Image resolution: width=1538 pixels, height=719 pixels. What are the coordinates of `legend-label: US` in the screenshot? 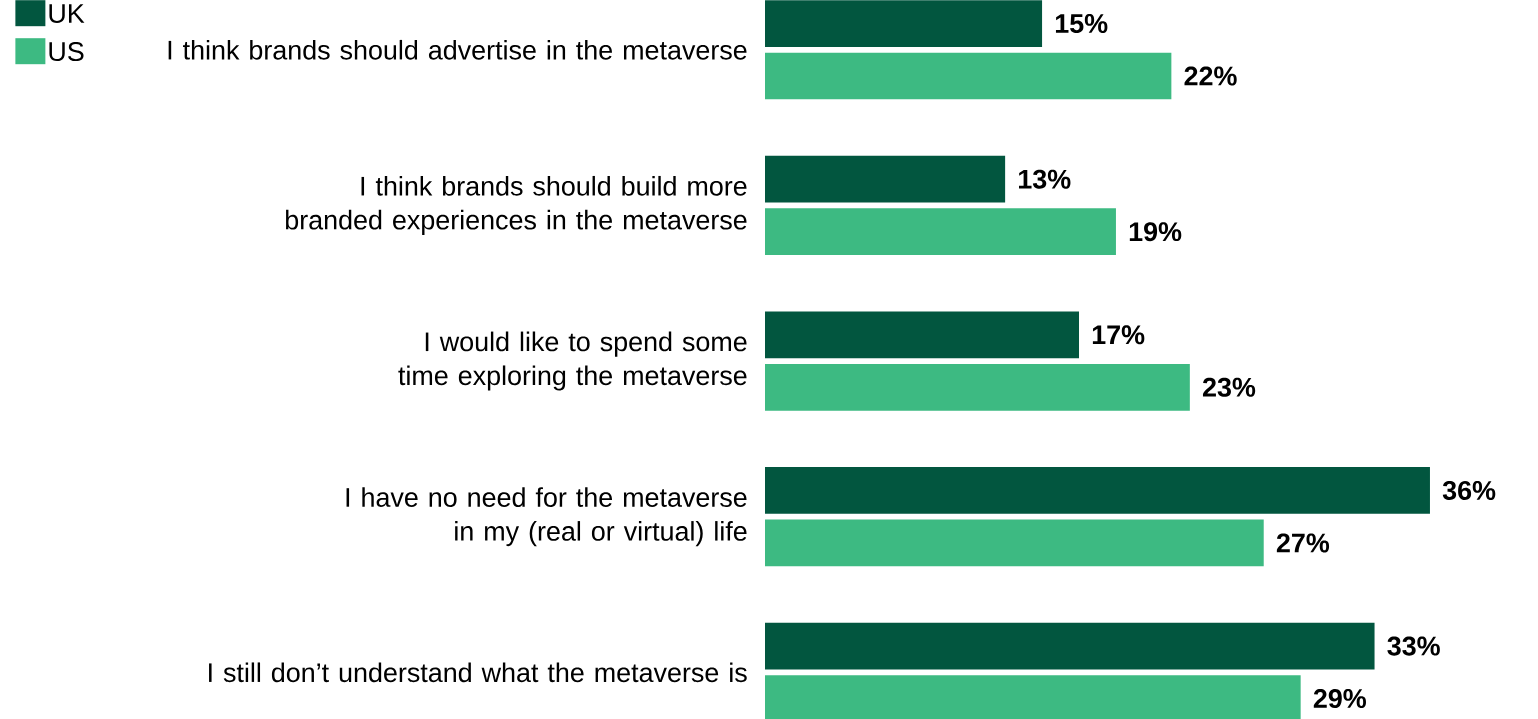 It's located at (66, 52).